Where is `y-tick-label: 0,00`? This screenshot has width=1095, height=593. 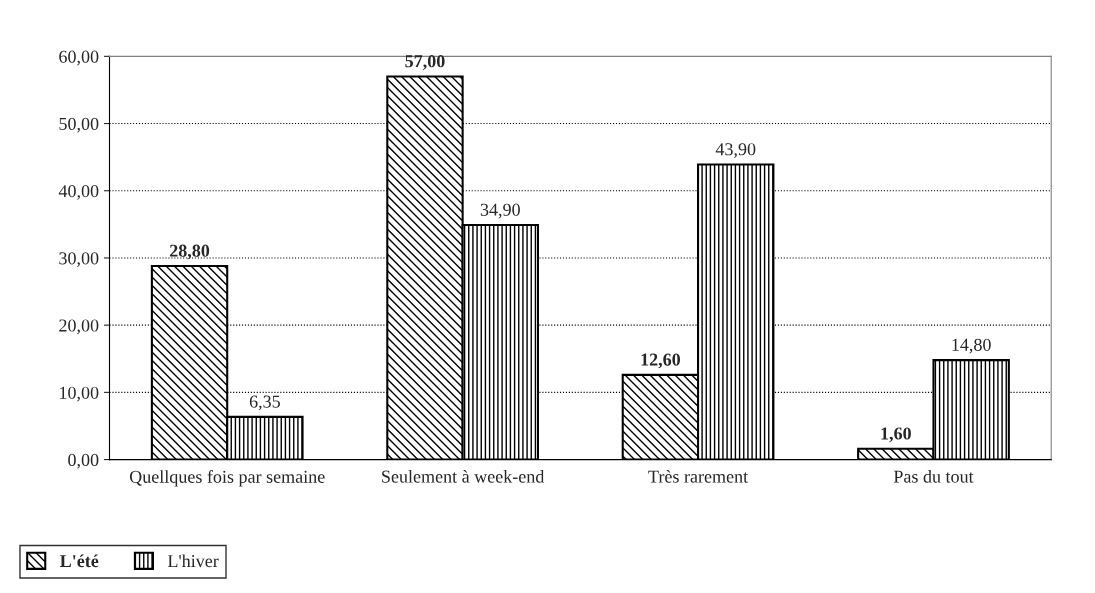 y-tick-label: 0,00 is located at coordinates (83, 461).